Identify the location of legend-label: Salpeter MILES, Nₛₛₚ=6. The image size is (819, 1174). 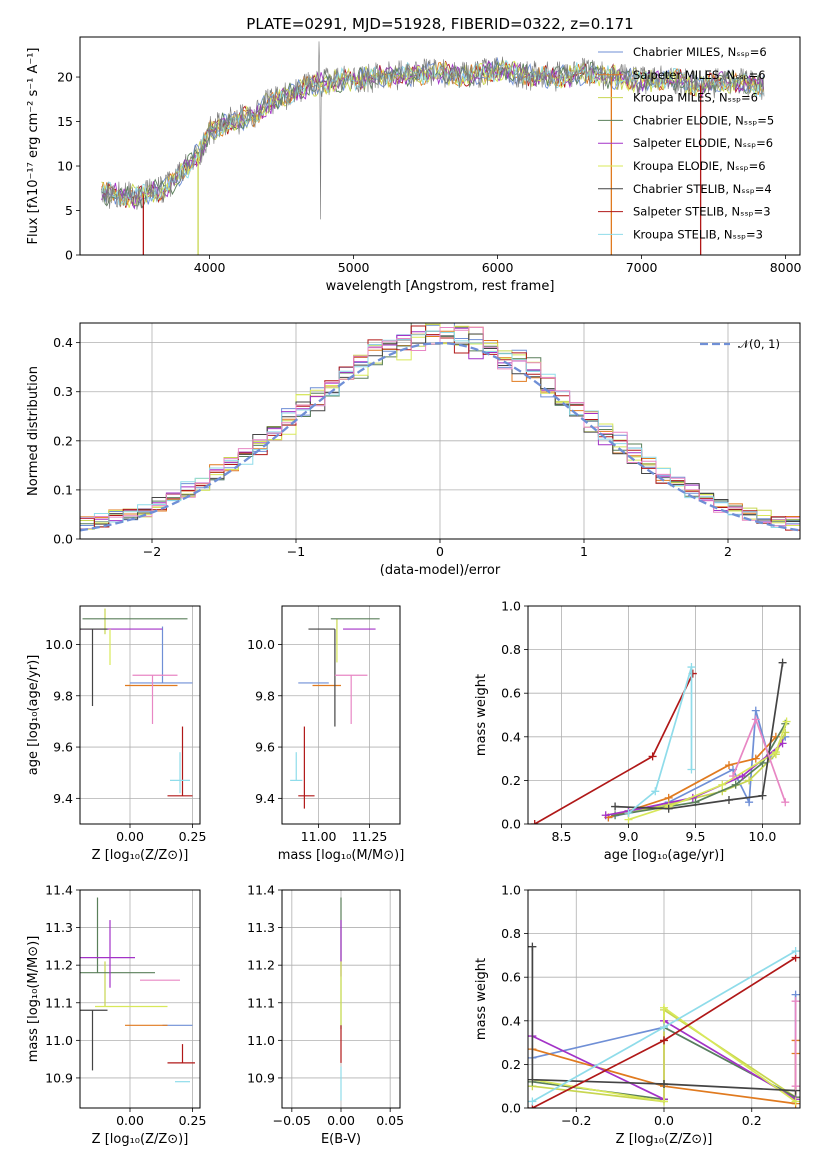
(699, 75).